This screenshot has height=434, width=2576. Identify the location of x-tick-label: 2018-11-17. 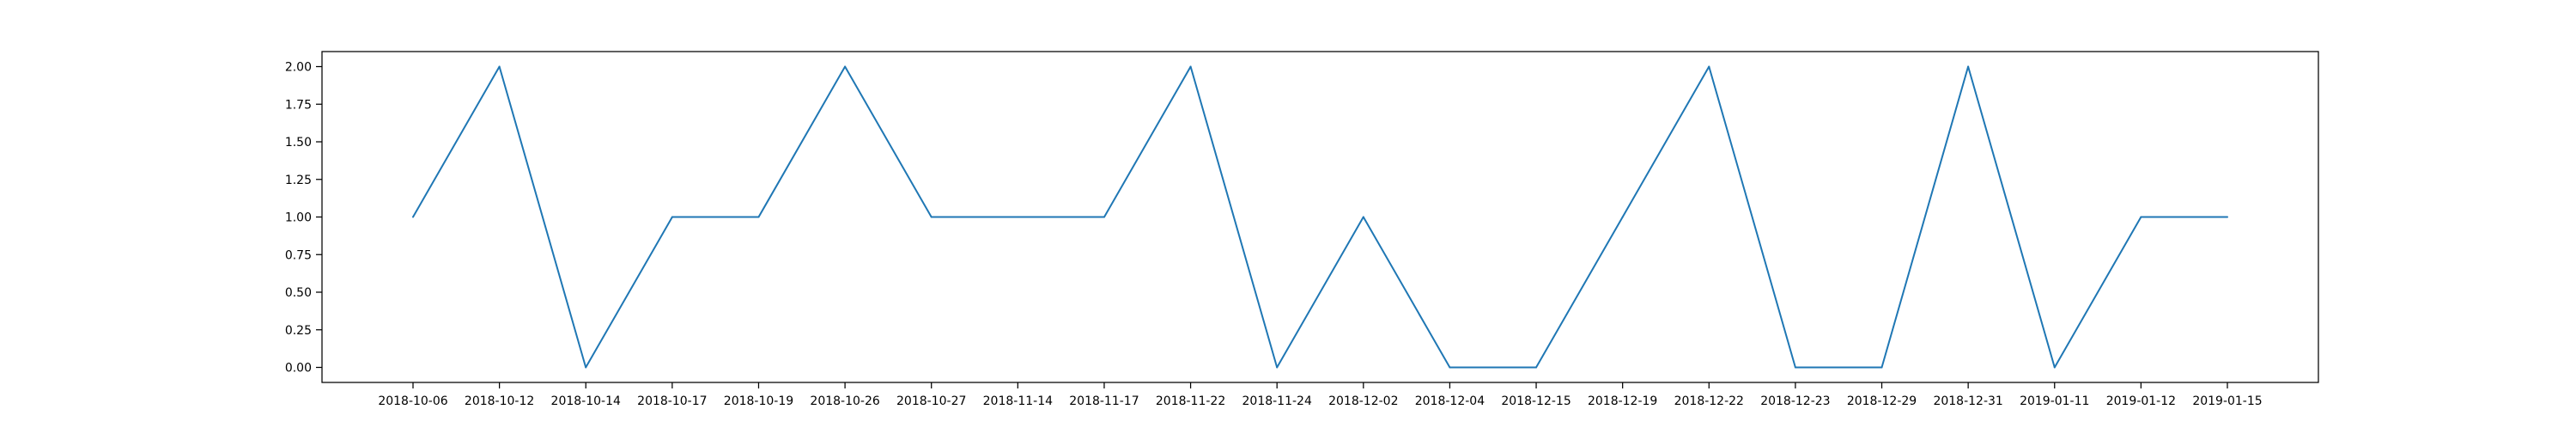
(1104, 401).